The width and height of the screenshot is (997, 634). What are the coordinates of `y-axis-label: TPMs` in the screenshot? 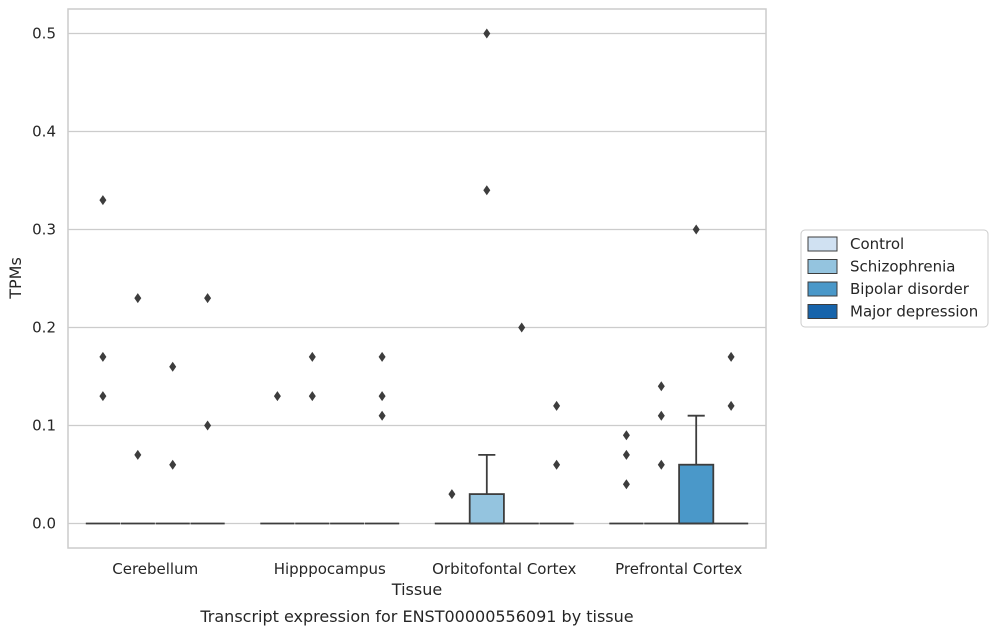 It's located at (15, 278).